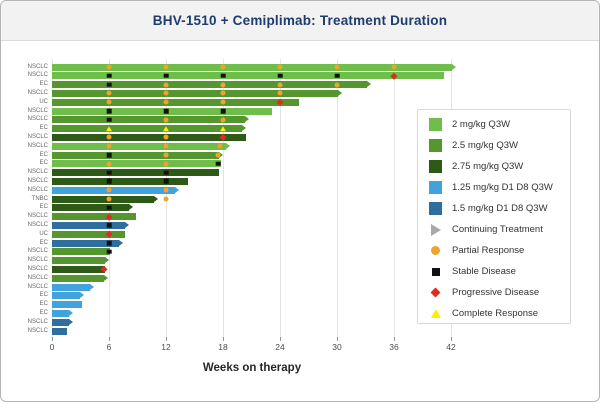  What do you see at coordinates (488, 250) in the screenshot?
I see `legend-label: Partial Response` at bounding box center [488, 250].